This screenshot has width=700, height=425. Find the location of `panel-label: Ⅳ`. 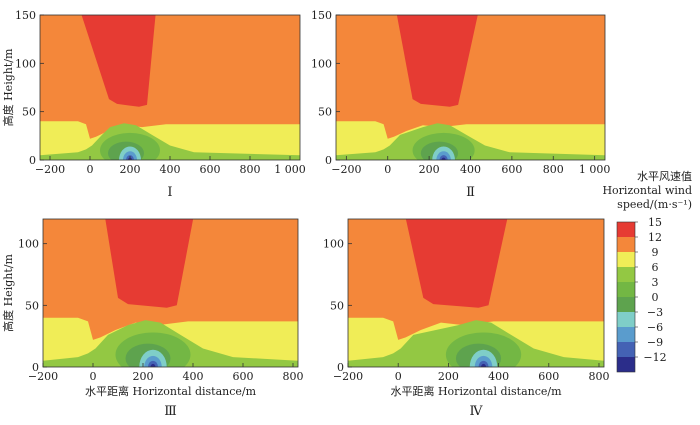

panel-label: Ⅳ is located at coordinates (477, 411).